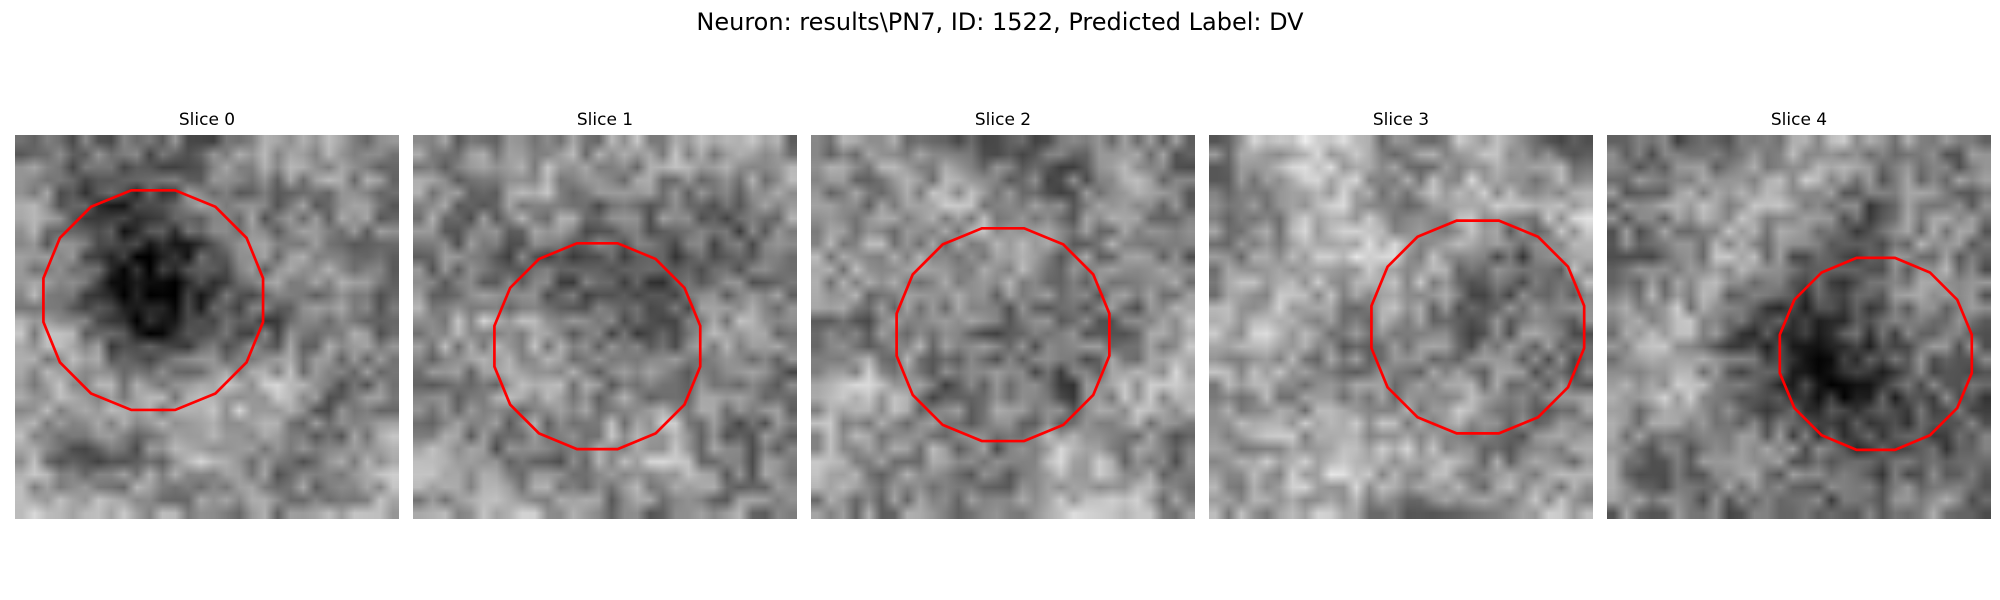  I want to click on slice-panel-4: Slice 4, so click(1799, 315).